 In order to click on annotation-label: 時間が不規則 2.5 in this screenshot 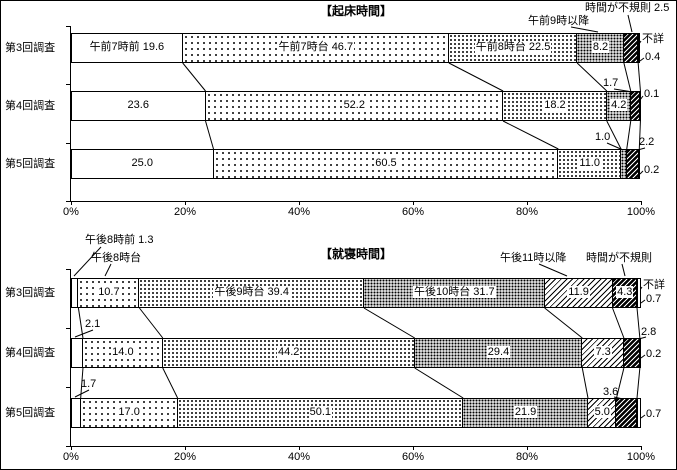, I will do `click(627, 8)`.